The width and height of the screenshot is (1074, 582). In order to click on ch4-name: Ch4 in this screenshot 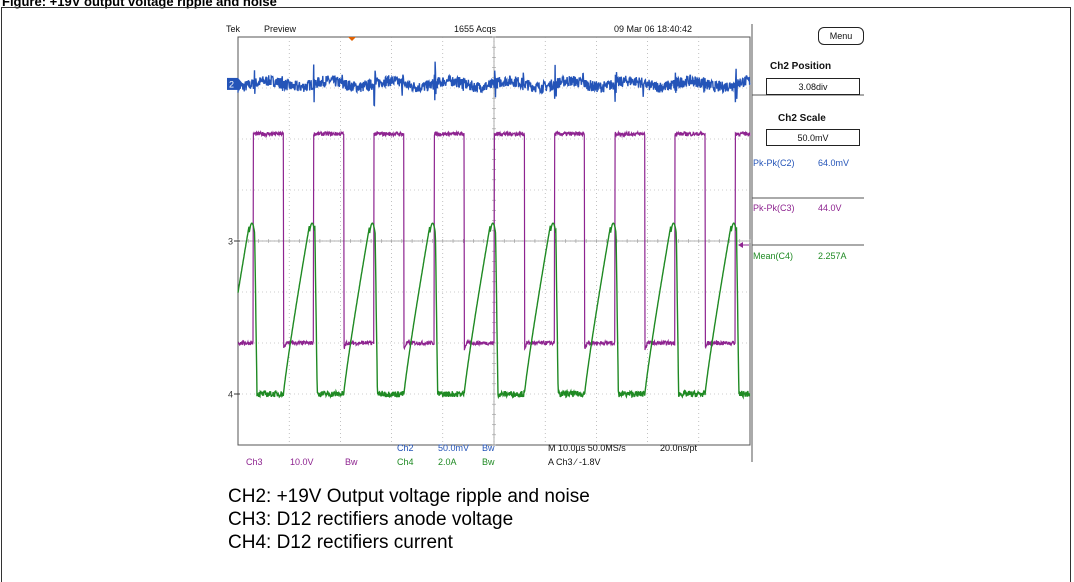, I will do `click(405, 462)`.